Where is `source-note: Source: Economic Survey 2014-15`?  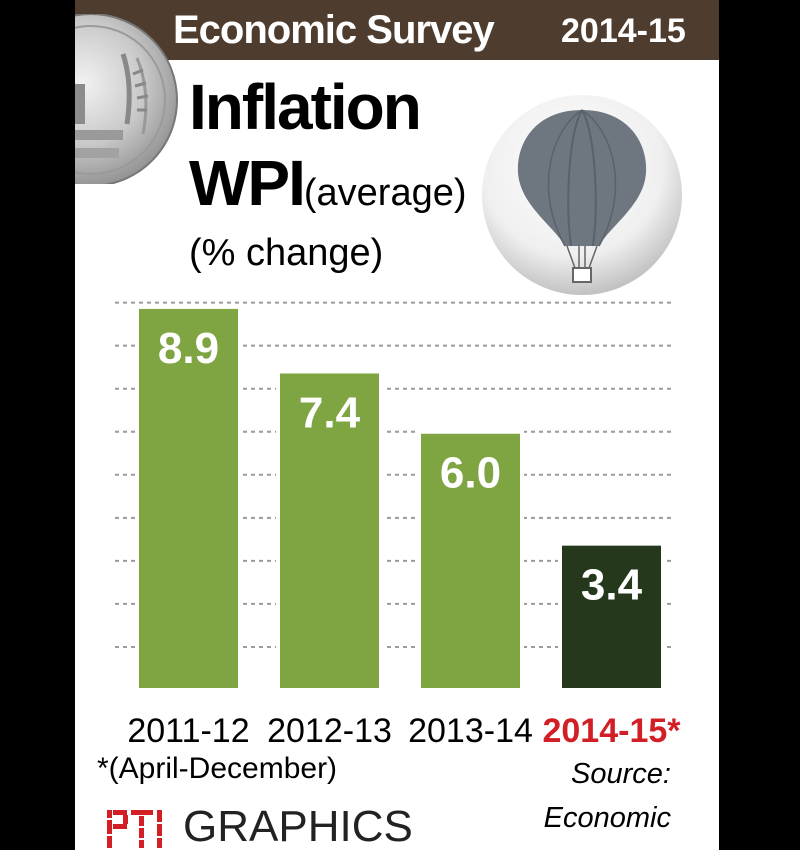
source-note: Source: Economic Survey 2014-15 is located at coordinates (561, 801).